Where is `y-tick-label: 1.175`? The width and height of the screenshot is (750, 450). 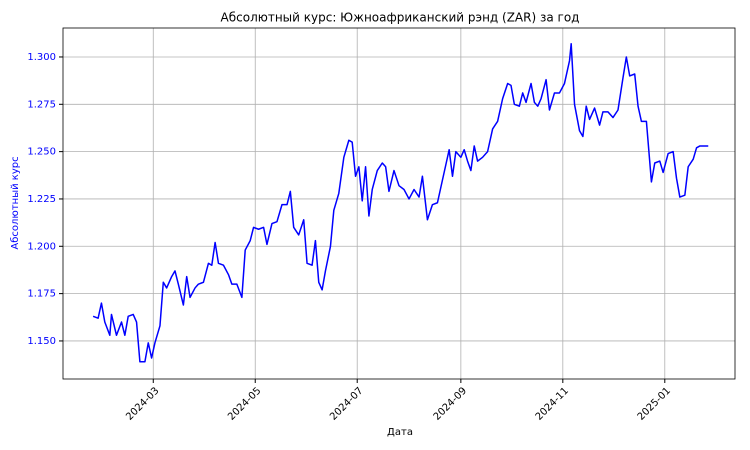 y-tick-label: 1.175 is located at coordinates (41, 294).